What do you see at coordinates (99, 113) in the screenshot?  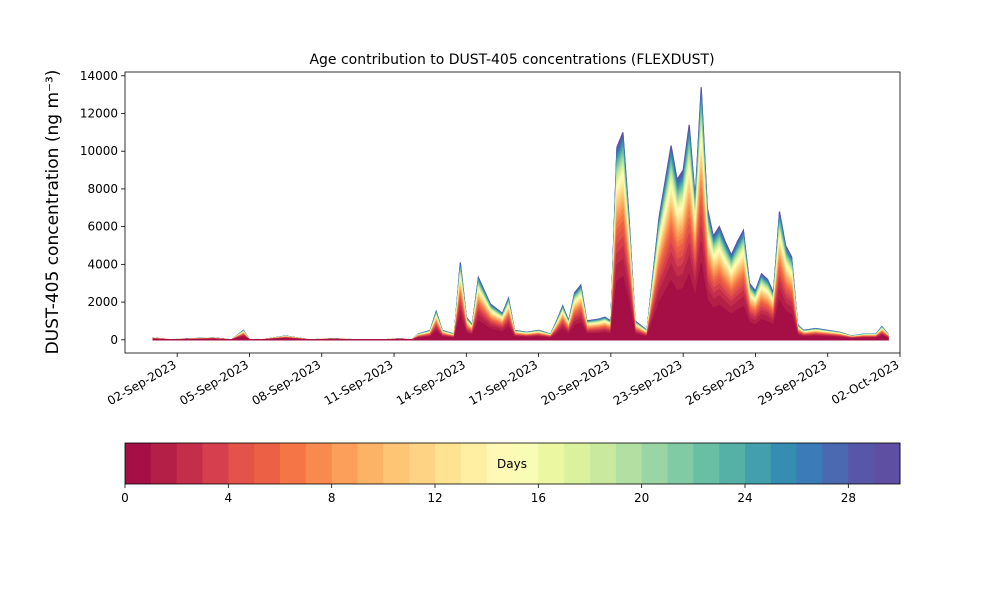 I see `y-tick-label: 12000` at bounding box center [99, 113].